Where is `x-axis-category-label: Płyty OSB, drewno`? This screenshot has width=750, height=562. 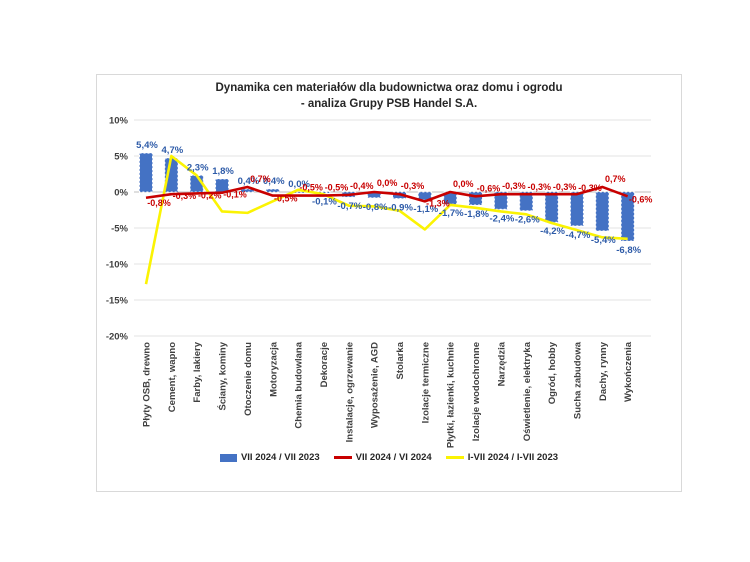
x-axis-category-label: Płyty OSB, drewno is located at coordinates (147, 384).